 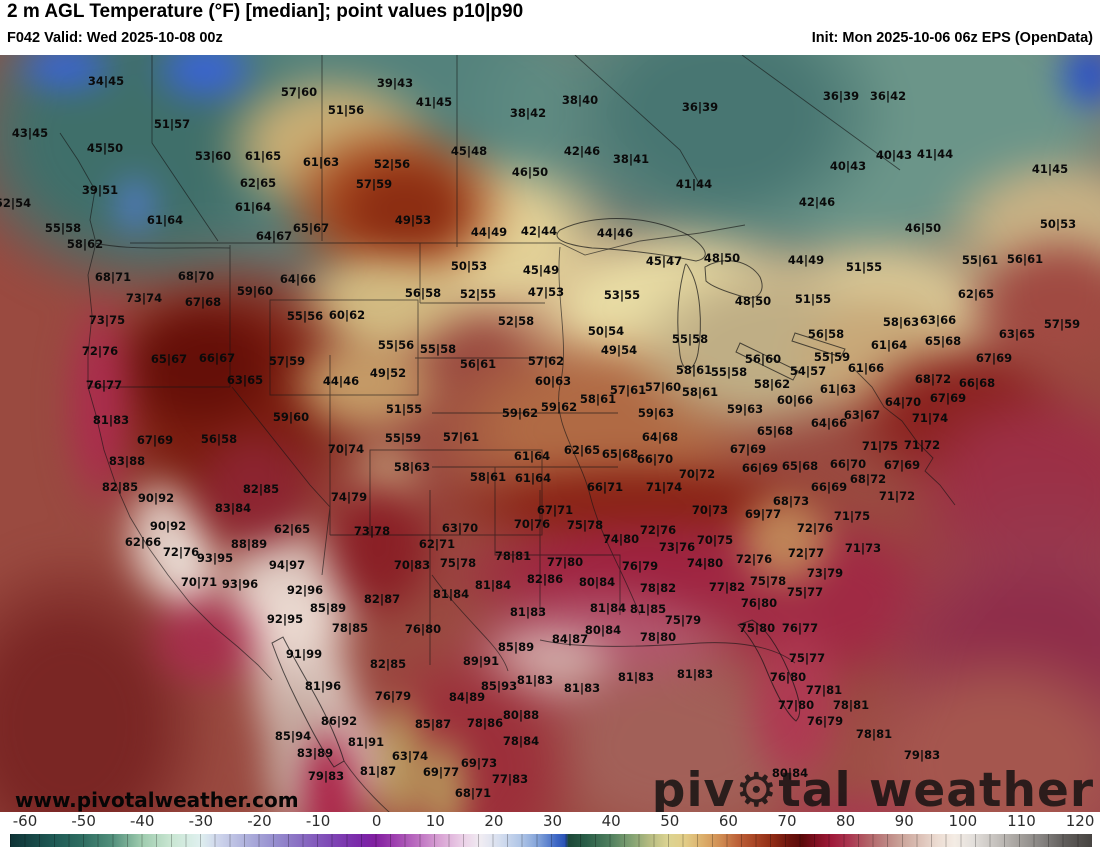 What do you see at coordinates (622, 295) in the screenshot?
I see `point-value: 53|55` at bounding box center [622, 295].